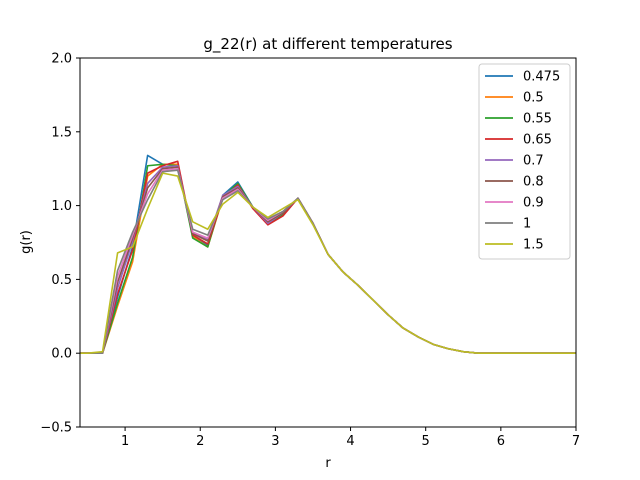 This screenshot has height=480, width=640. I want to click on y-tick-label: 2.0, so click(61, 59).